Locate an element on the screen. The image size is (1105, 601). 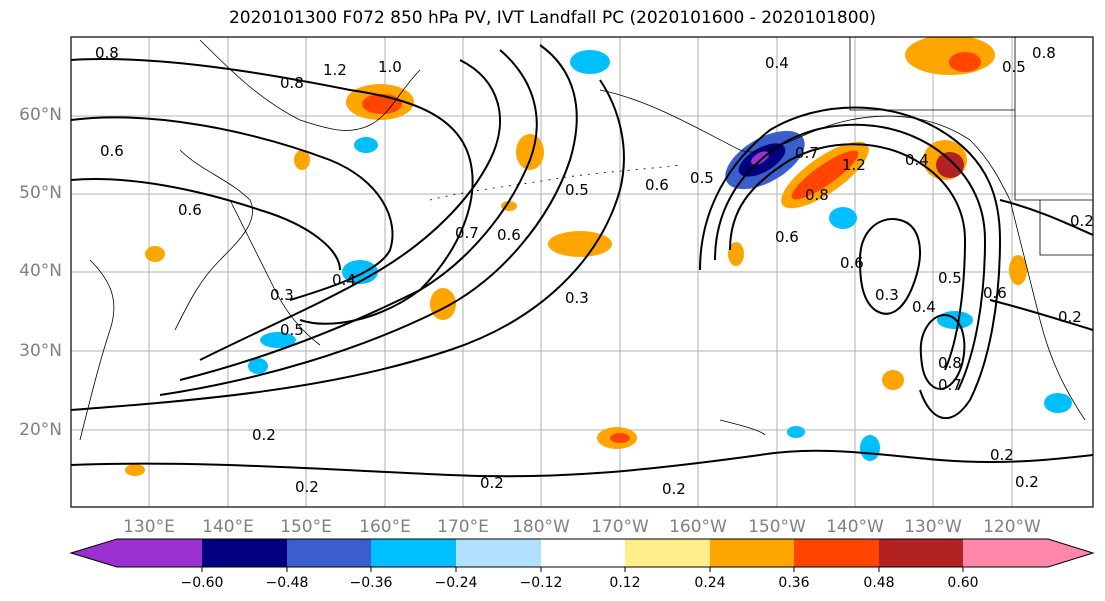
colorbar-tick-label: −0.24 is located at coordinates (456, 583).